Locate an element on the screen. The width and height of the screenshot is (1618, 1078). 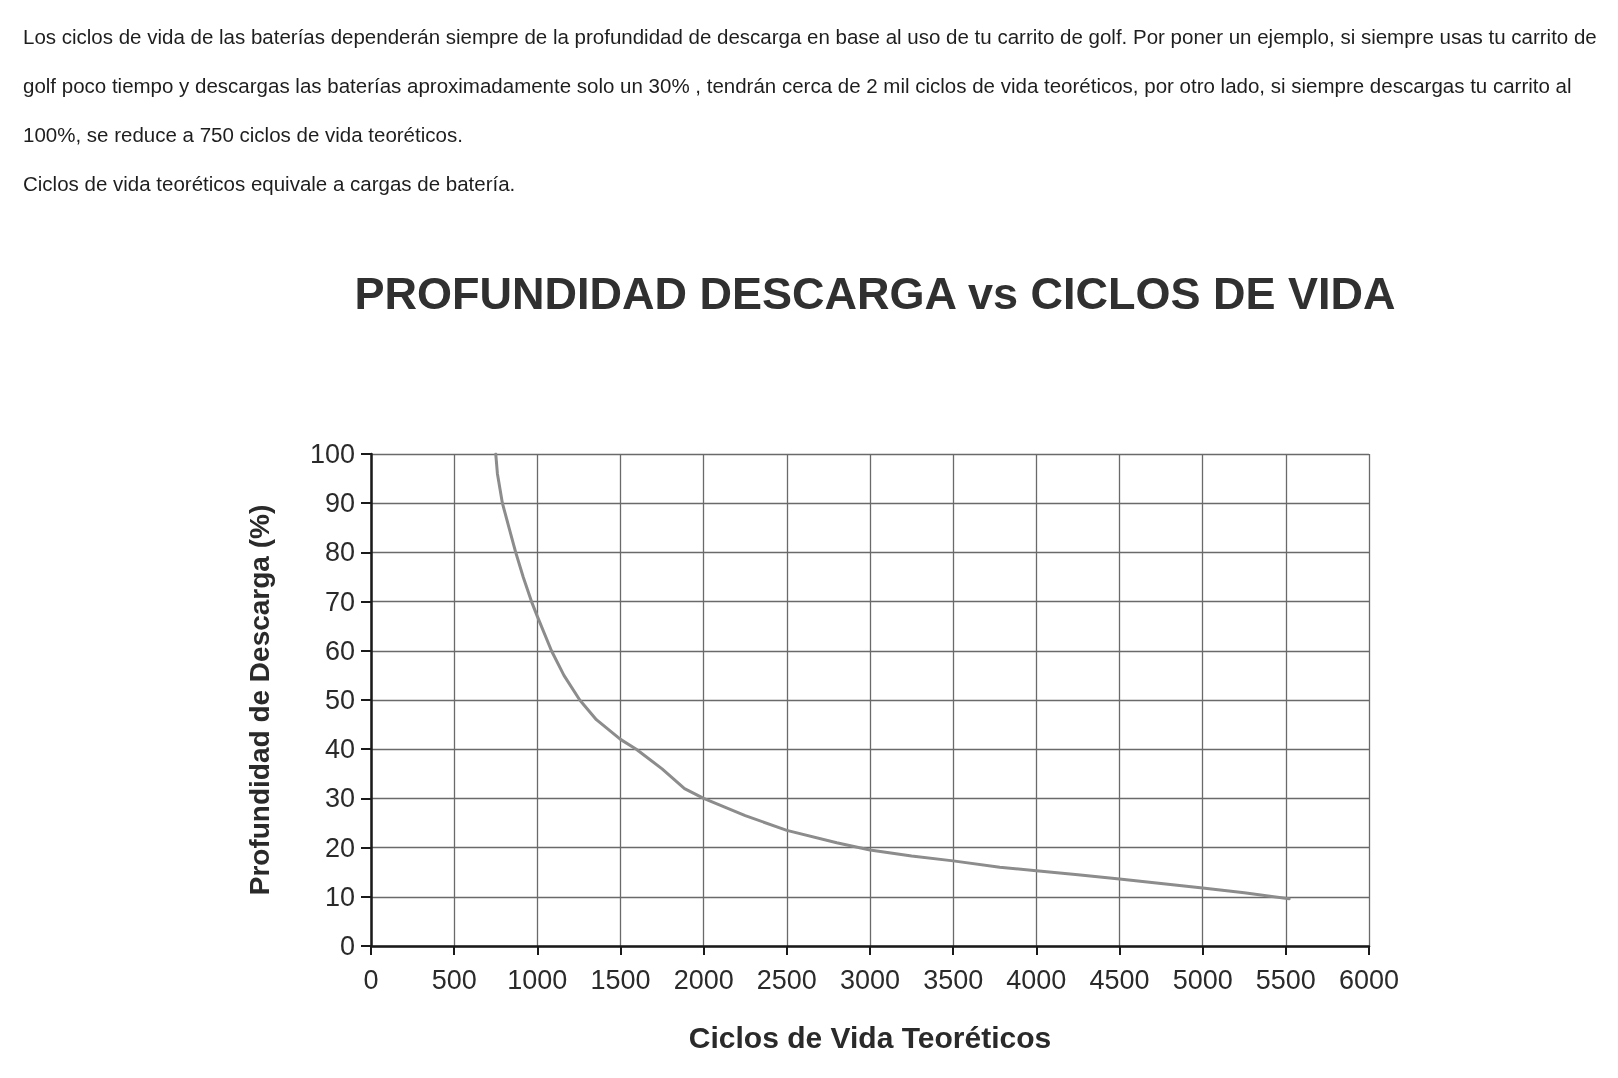
y-tick-label: 20 is located at coordinates (339, 847).